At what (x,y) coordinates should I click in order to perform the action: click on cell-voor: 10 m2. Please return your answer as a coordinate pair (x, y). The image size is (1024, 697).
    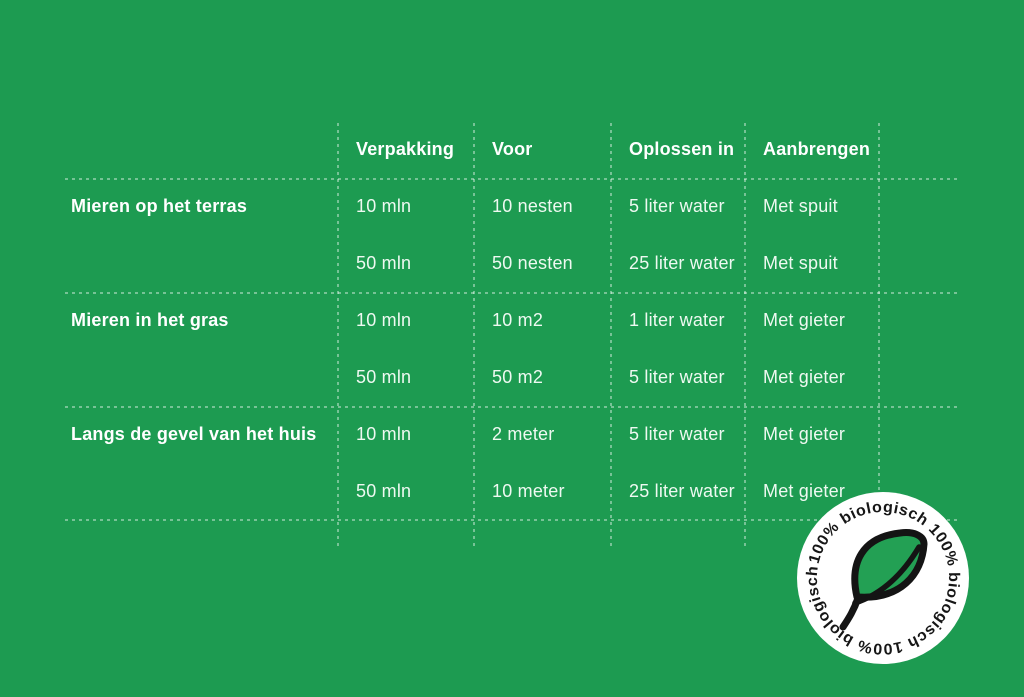
    Looking at the image, I should click on (518, 320).